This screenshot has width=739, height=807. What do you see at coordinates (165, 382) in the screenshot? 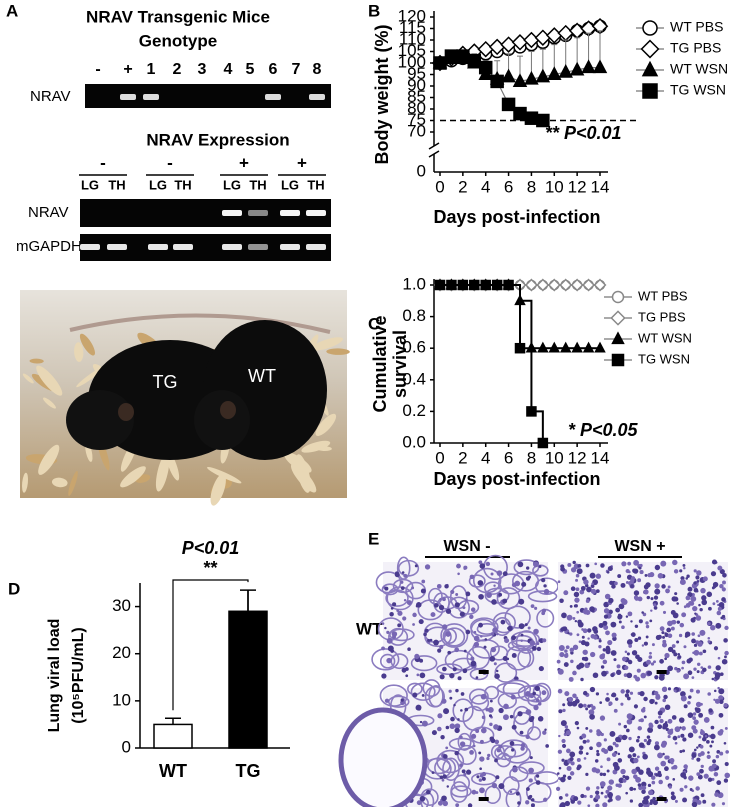
I see `photo-label: TG` at bounding box center [165, 382].